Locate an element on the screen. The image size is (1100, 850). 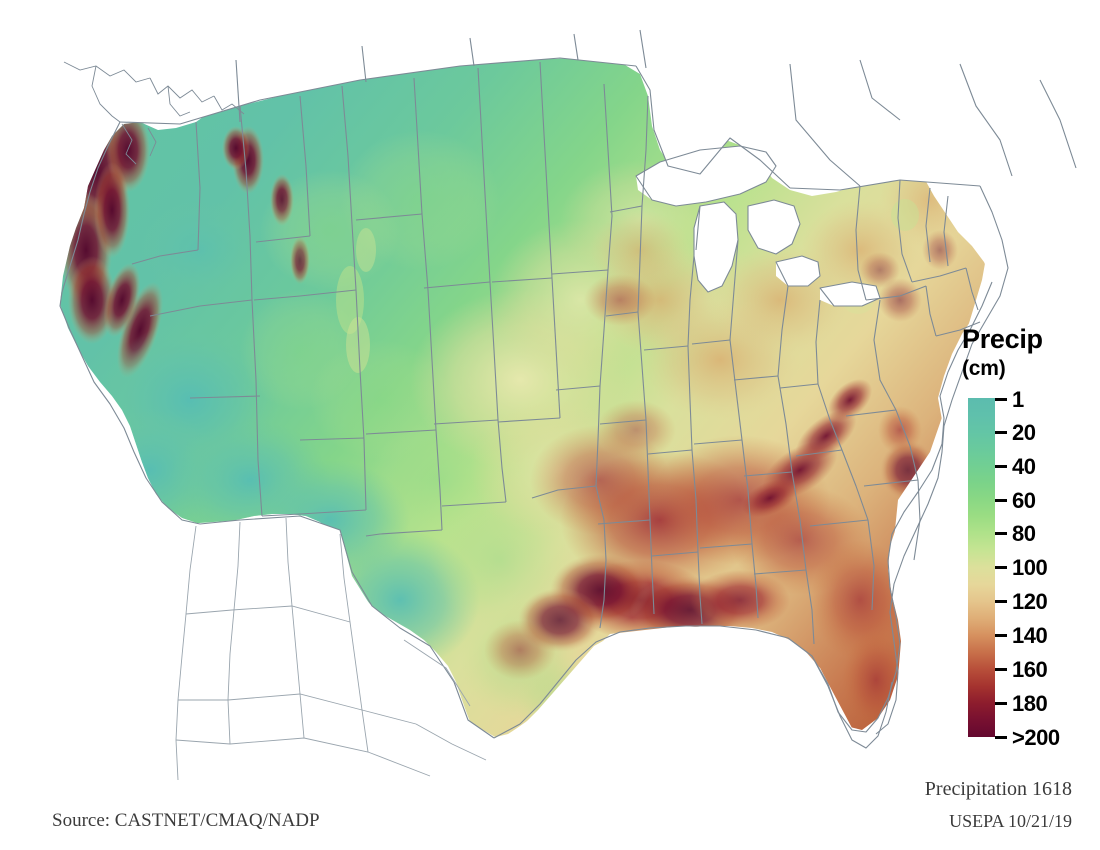
colorbar-tick-label: 1 is located at coordinates (1018, 399).